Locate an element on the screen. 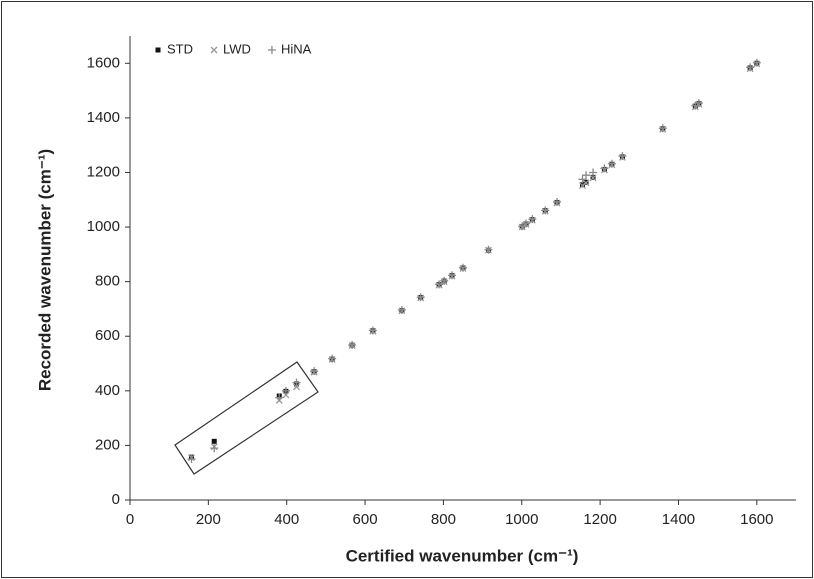  x-tick-label: 400 is located at coordinates (286, 519).